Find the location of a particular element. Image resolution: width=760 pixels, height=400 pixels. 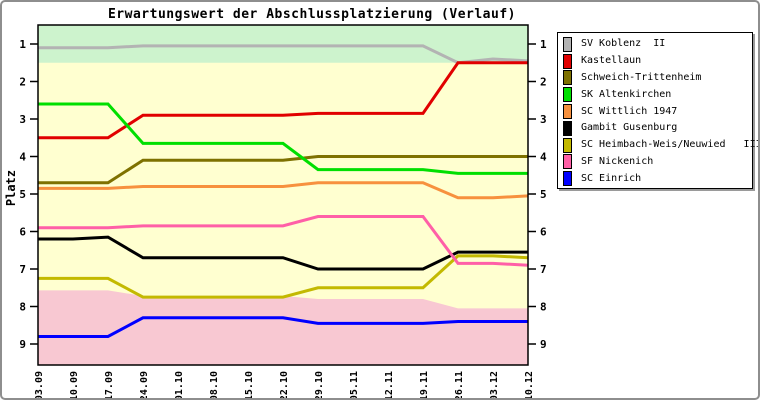

series-line-sc-einrich is located at coordinates (283, 327).